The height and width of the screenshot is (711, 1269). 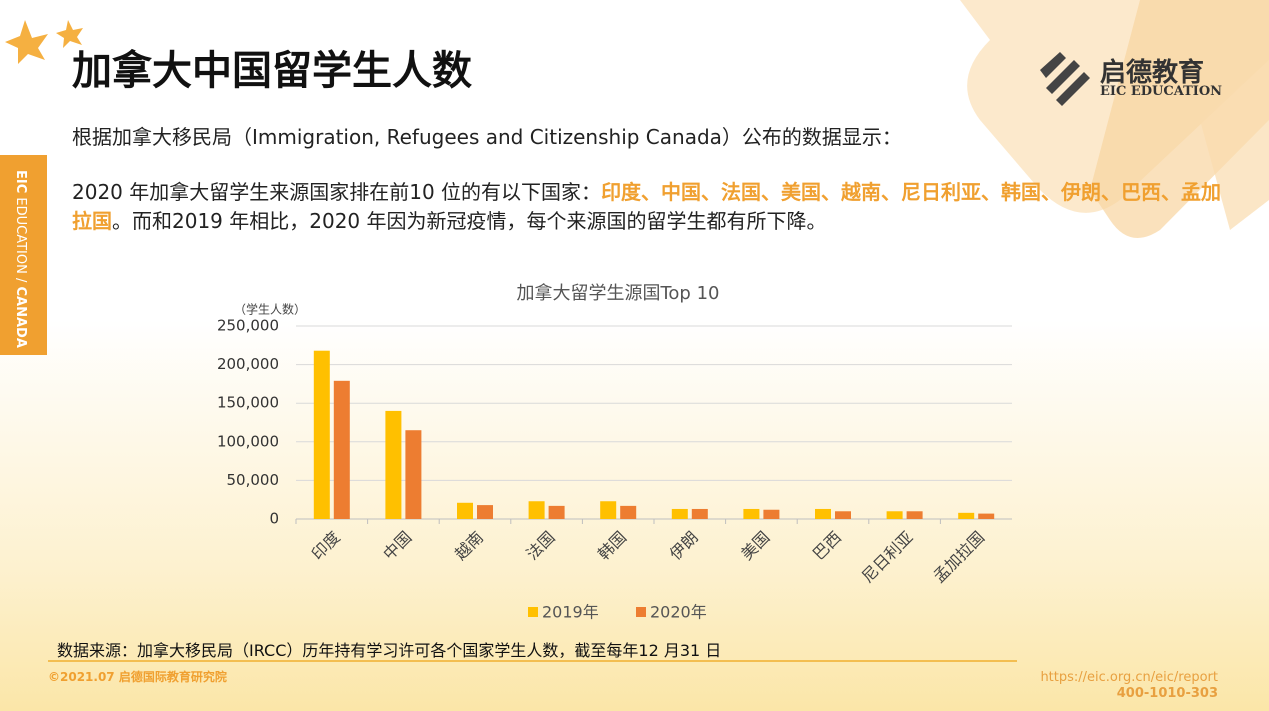 I want to click on side-education: EDUCATION /, so click(x=20, y=240).